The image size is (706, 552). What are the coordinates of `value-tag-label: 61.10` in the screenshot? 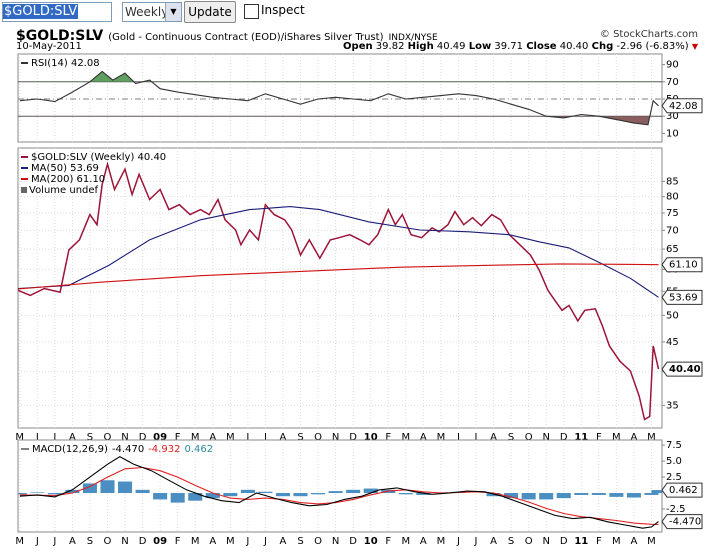 It's located at (683, 265).